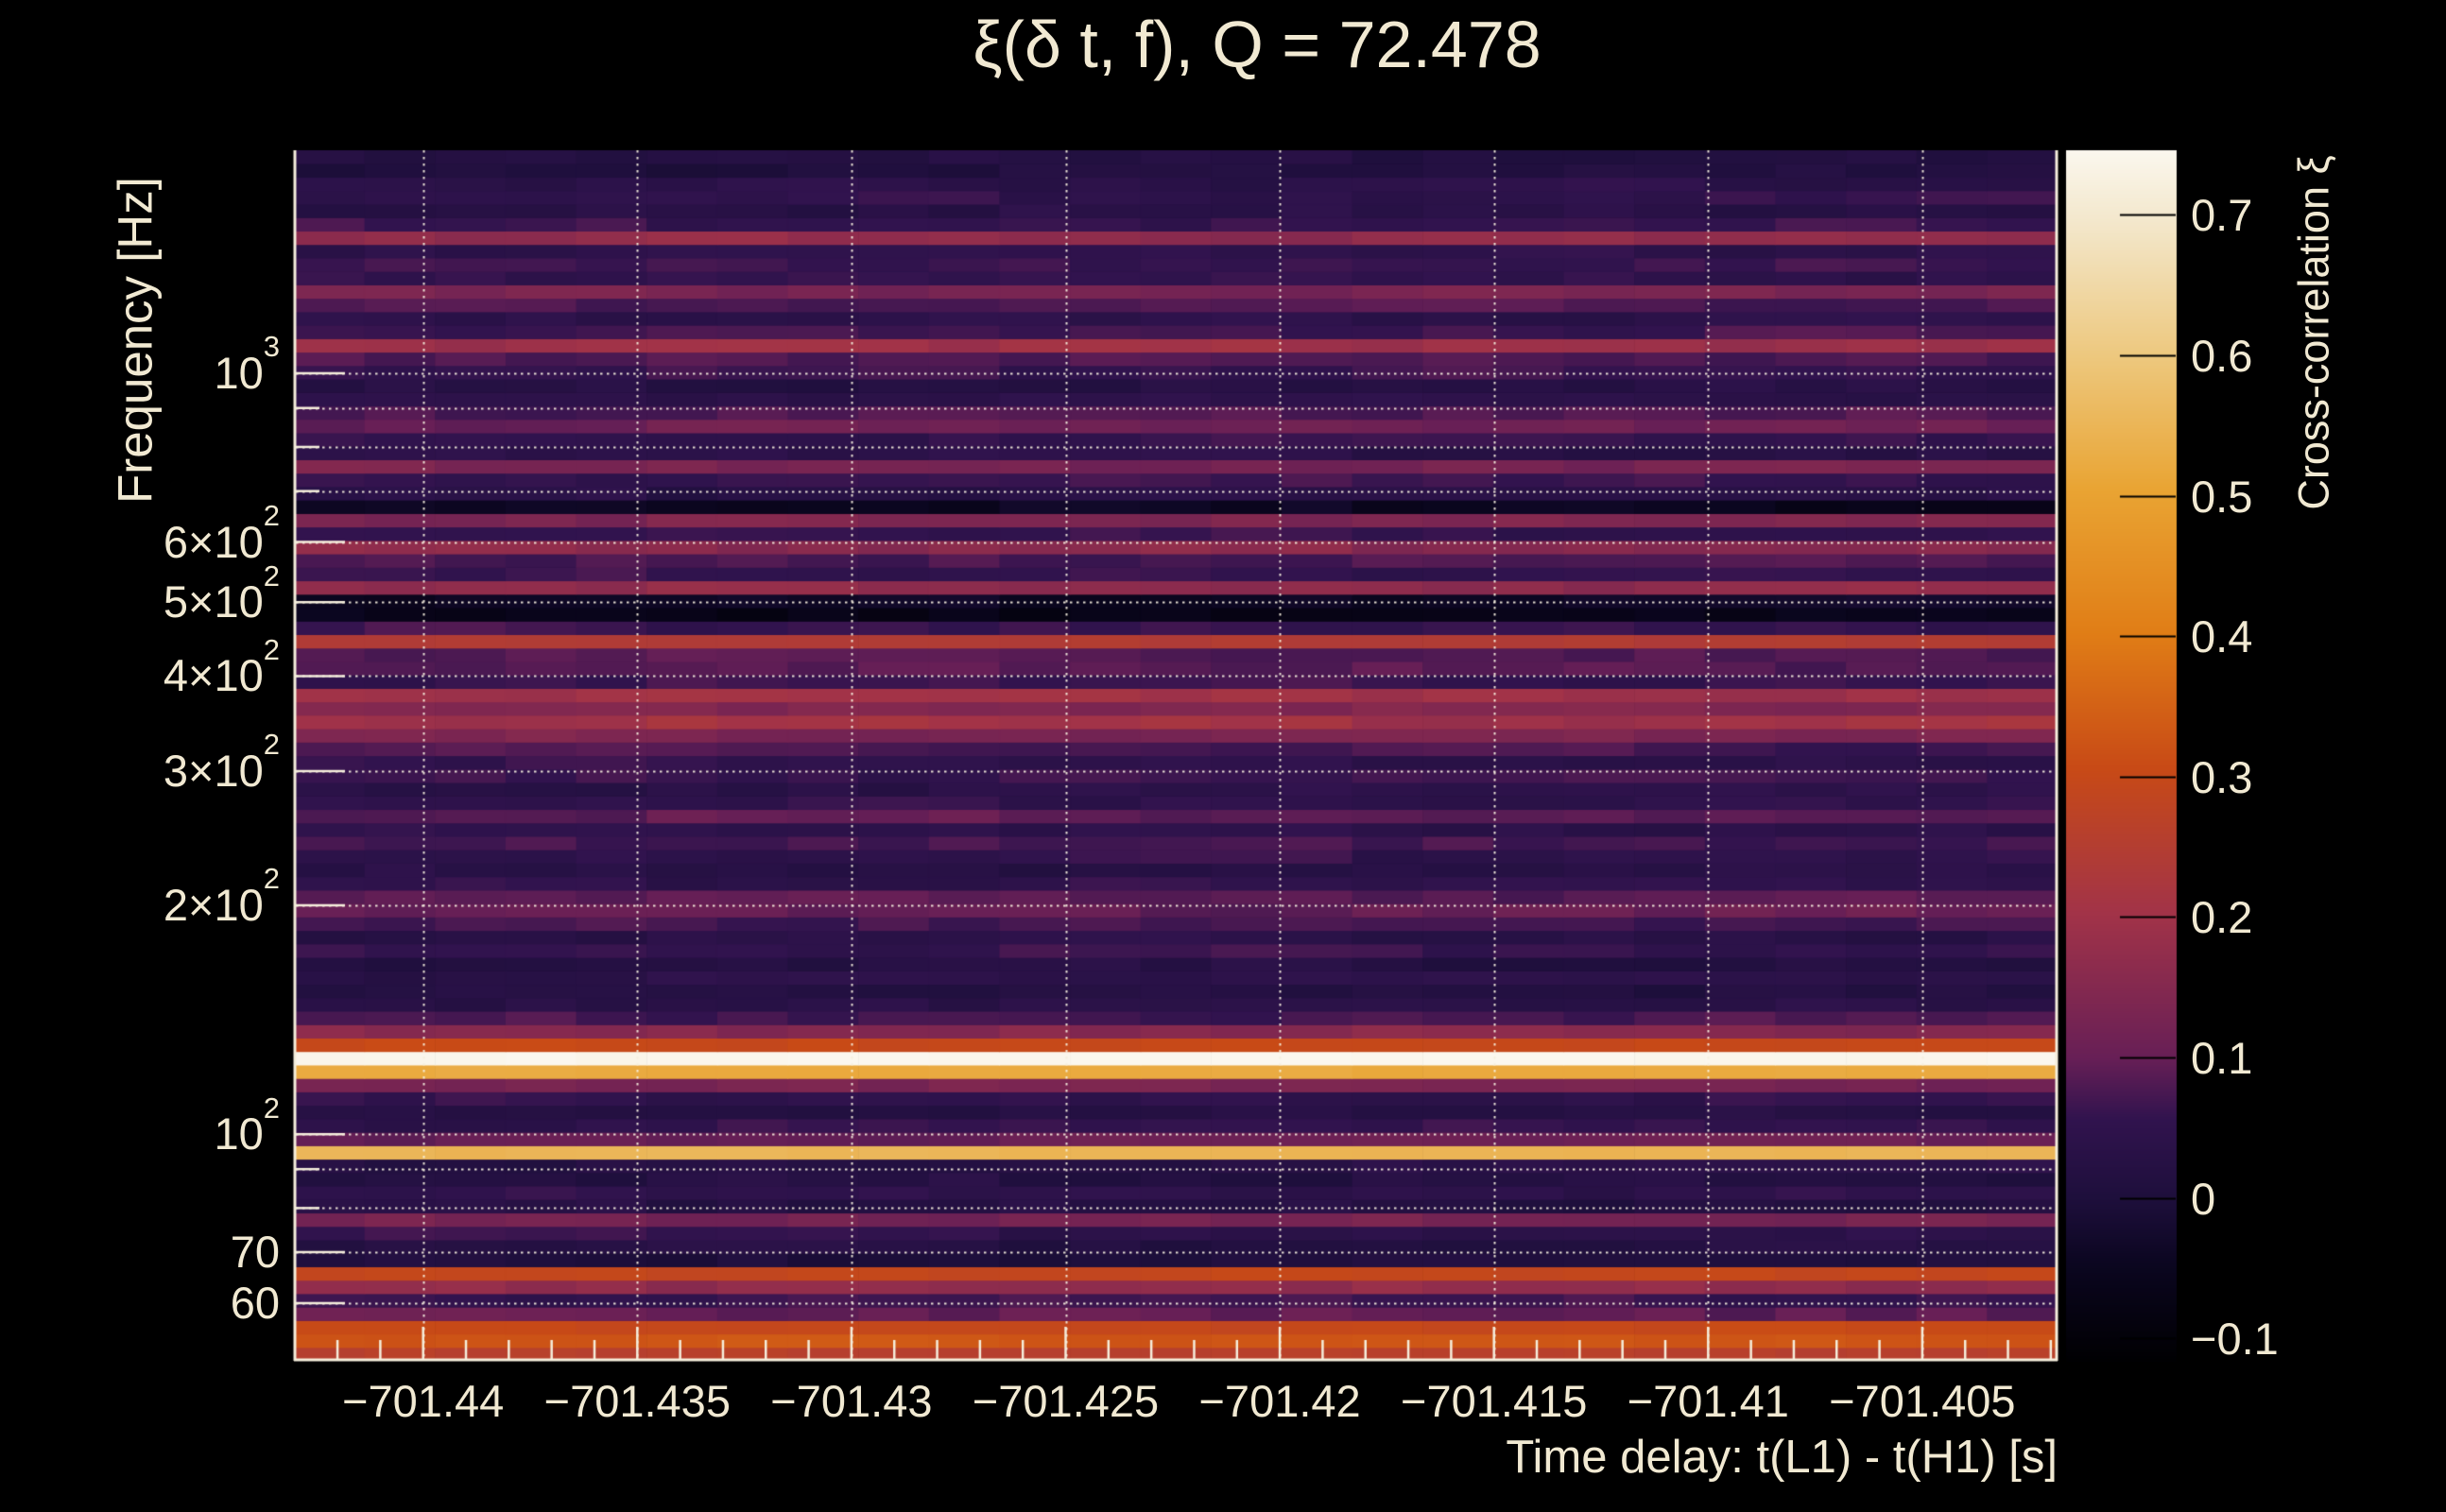 Image resolution: width=2446 pixels, height=1512 pixels. I want to click on x-axis-title: Time delay: t(L1) - t(H1) [s], so click(1782, 1457).